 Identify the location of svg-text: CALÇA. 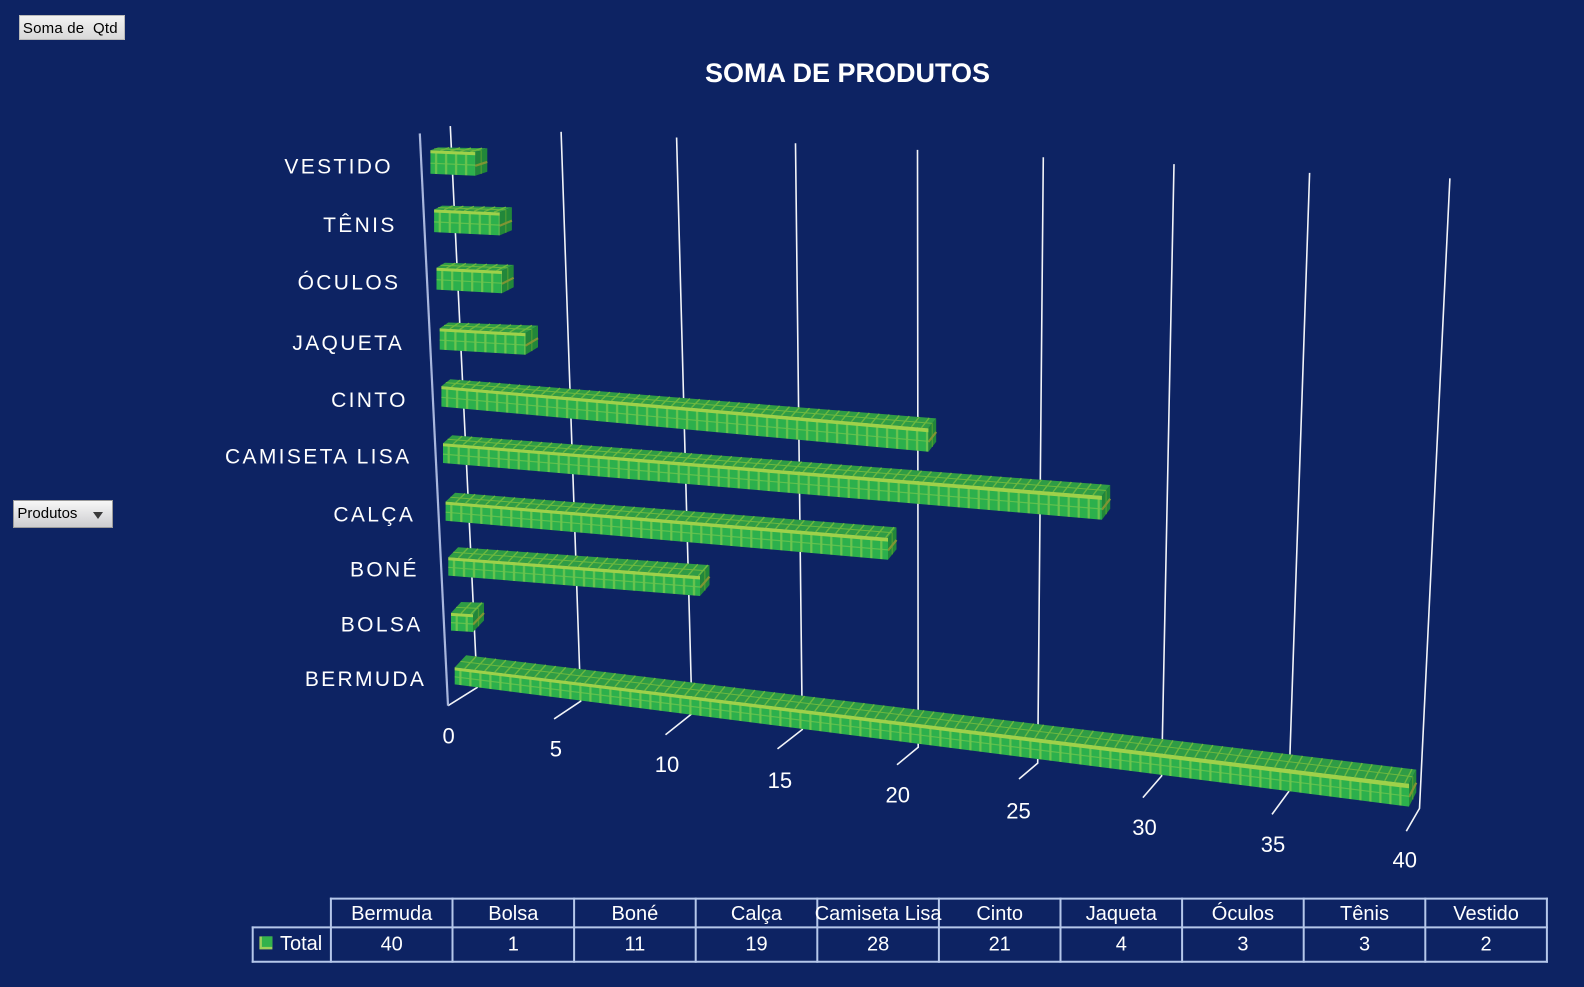
(374, 514).